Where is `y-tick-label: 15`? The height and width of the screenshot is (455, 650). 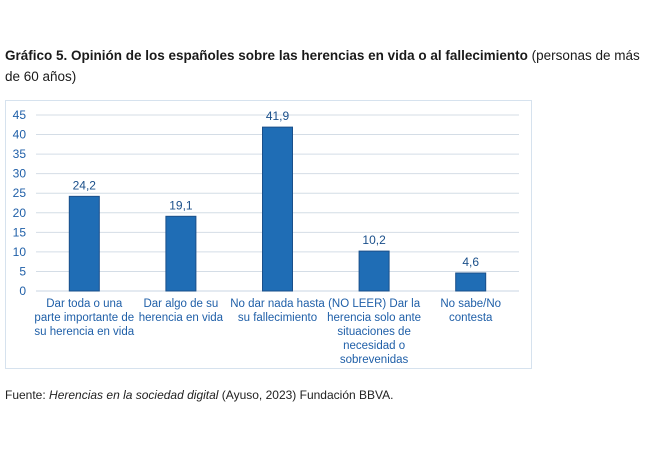
y-tick-label: 15 is located at coordinates (20, 232).